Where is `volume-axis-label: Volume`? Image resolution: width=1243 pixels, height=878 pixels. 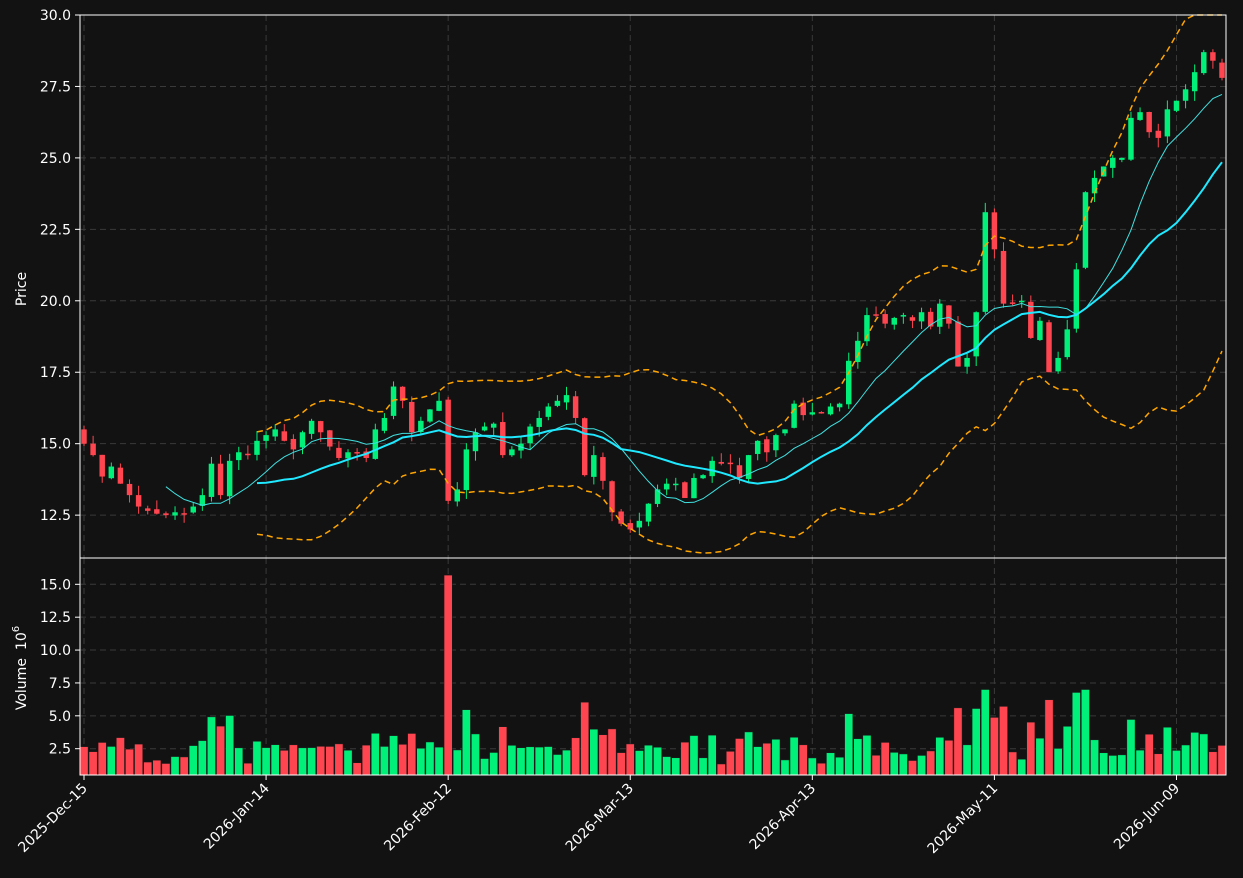
volume-axis-label: Volume is located at coordinates (22, 684).